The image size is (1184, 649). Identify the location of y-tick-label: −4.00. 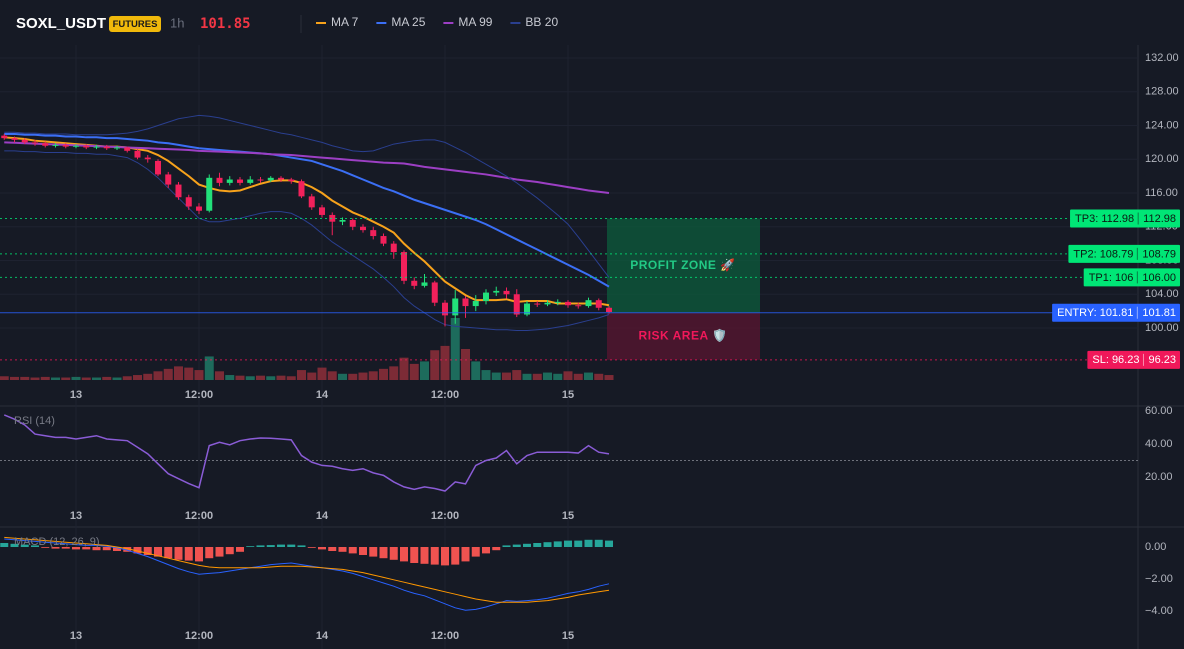
(1159, 611).